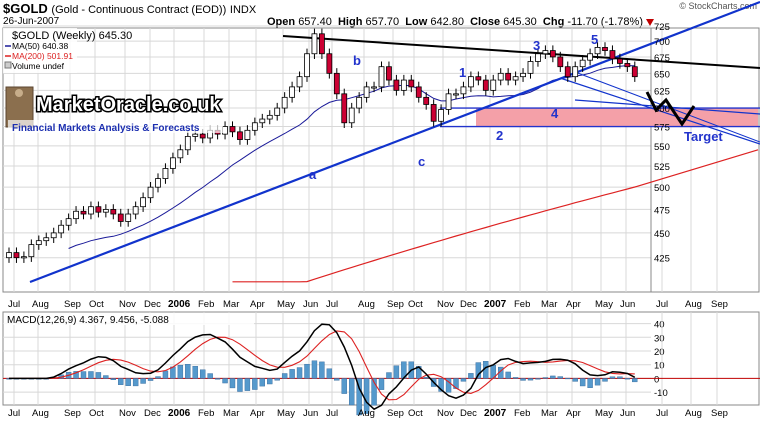 The width and height of the screenshot is (760, 421). I want to click on projection-path, so click(670, 109).